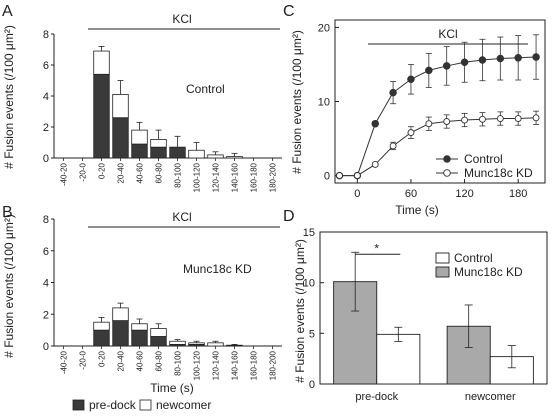 The width and height of the screenshot is (554, 416). Describe the element at coordinates (490, 397) in the screenshot. I see `panel-d-x-tick-label: newcomer` at that location.